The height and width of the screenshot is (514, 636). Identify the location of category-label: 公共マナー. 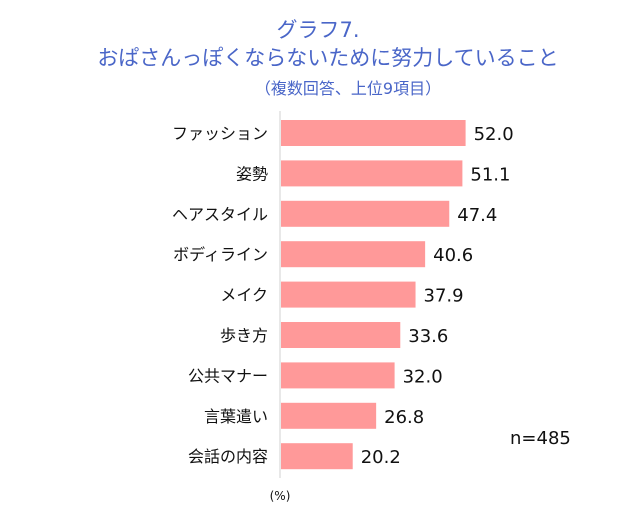
(228, 375).